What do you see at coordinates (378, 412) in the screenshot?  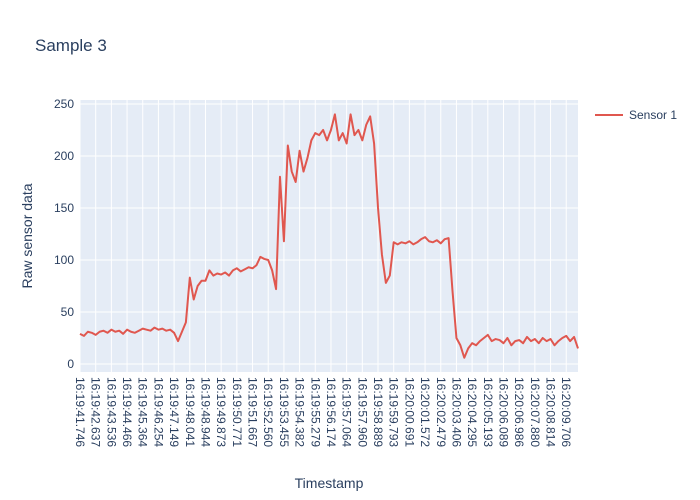 I see `x-tick-label: 16:19:58.889` at bounding box center [378, 412].